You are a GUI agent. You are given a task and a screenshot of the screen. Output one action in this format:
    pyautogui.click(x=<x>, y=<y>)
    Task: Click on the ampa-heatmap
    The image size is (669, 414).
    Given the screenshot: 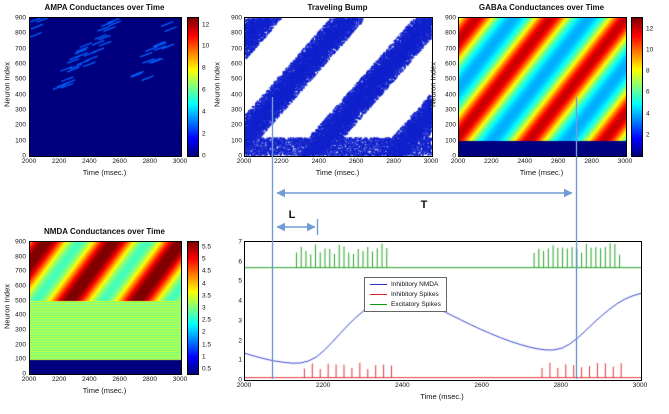 What is the action you would take?
    pyautogui.click(x=105, y=87)
    